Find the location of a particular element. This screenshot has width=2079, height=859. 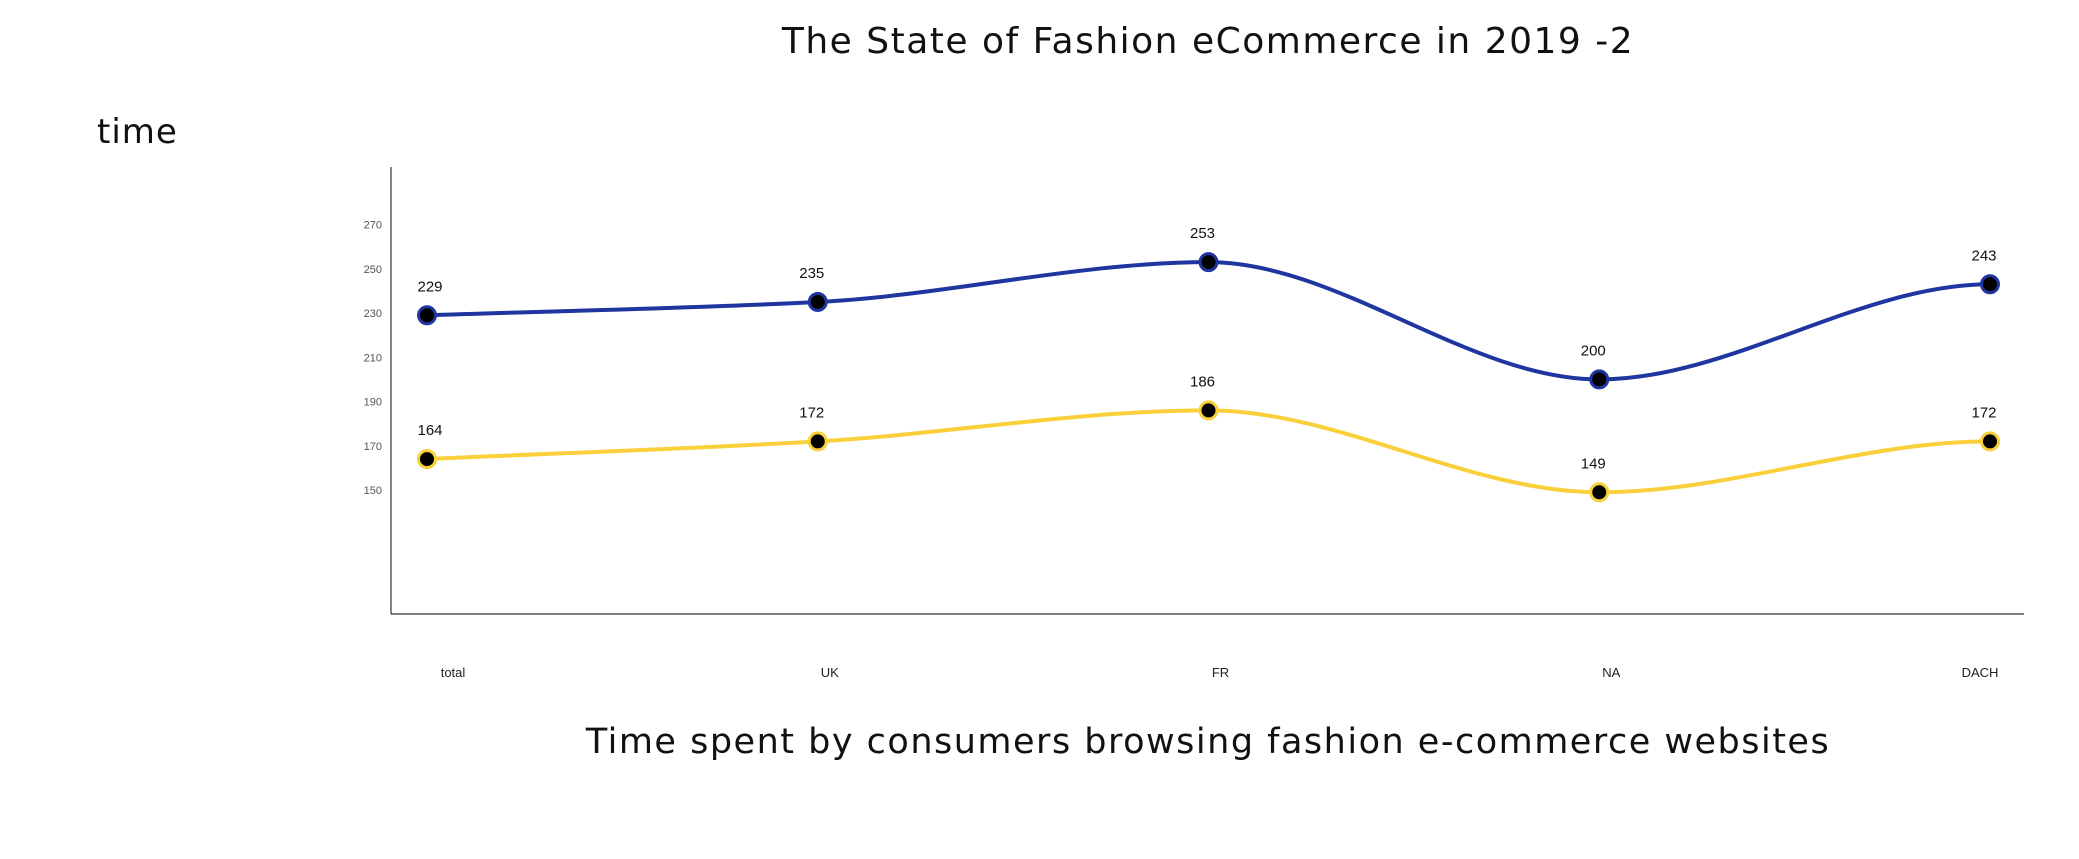

y-tick-label: 270 is located at coordinates (373, 226).